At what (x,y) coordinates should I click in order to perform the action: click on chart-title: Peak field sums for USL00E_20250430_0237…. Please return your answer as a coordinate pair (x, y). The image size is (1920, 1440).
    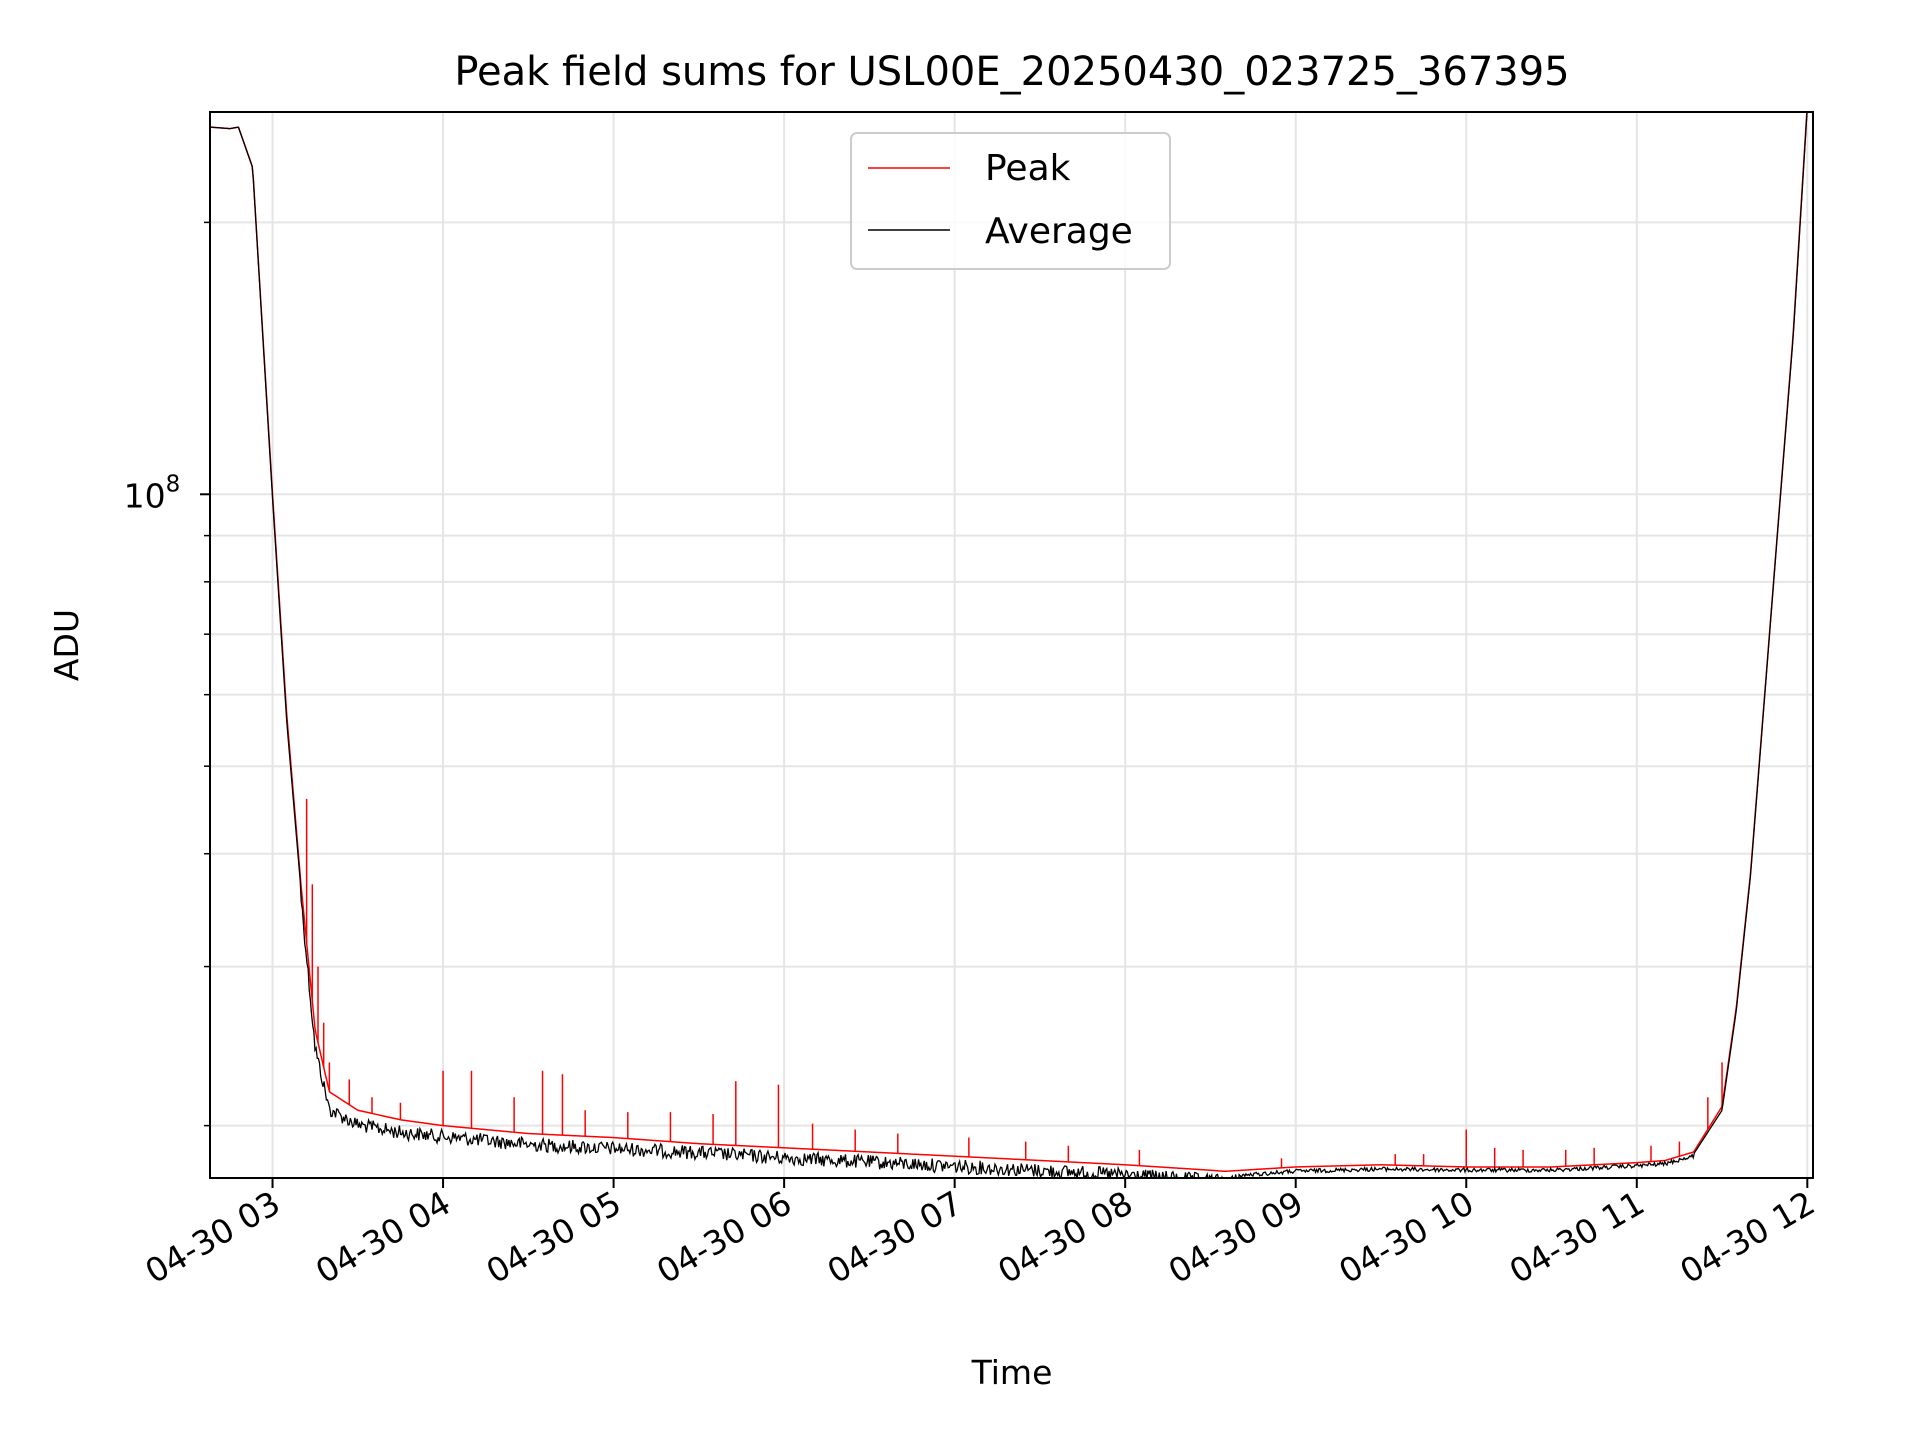
    Looking at the image, I should click on (1011, 72).